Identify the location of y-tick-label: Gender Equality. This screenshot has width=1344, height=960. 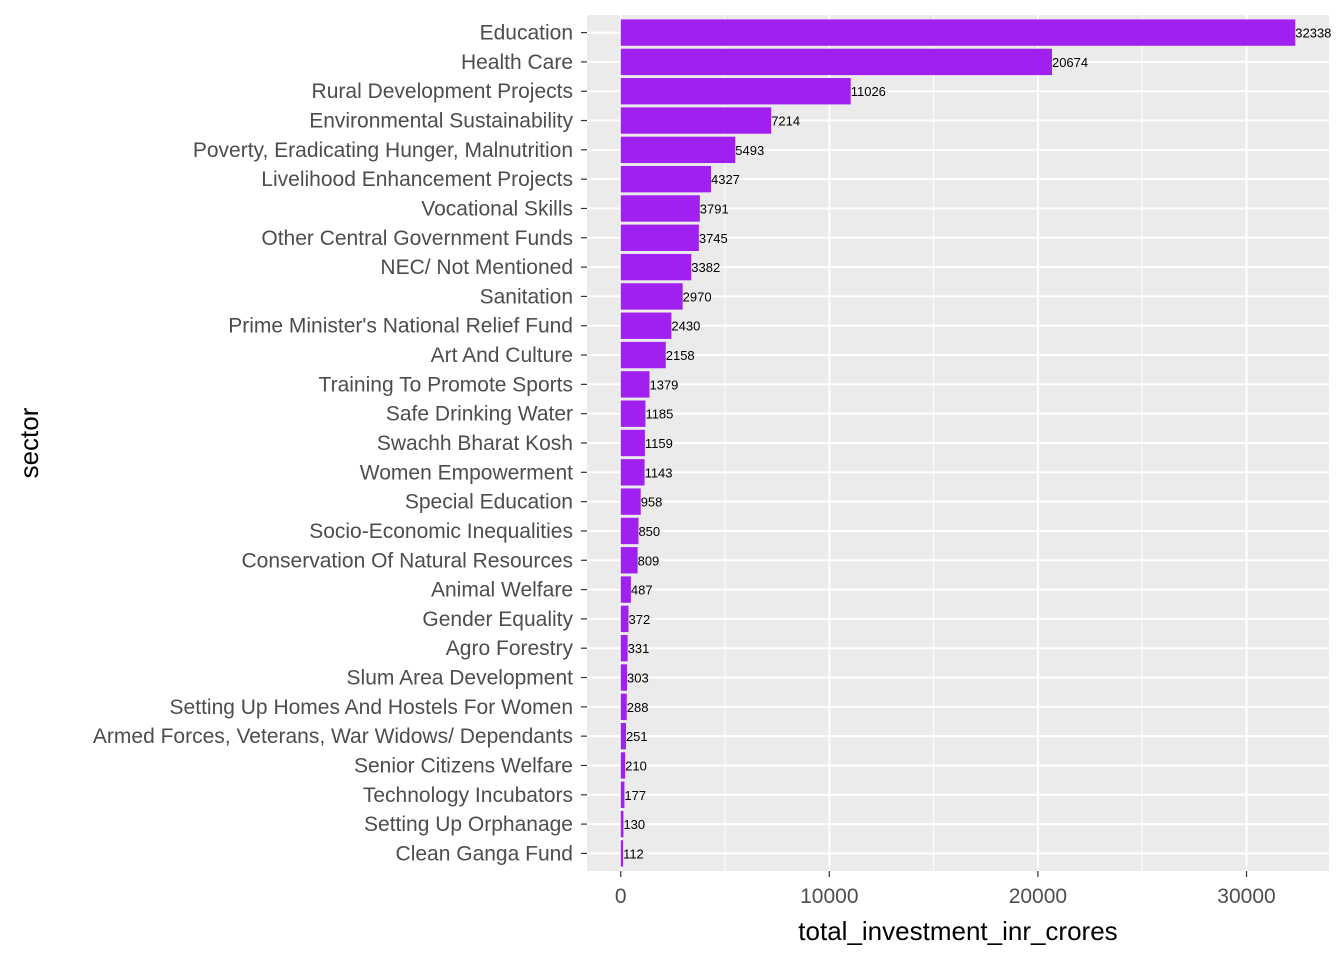
(497, 619).